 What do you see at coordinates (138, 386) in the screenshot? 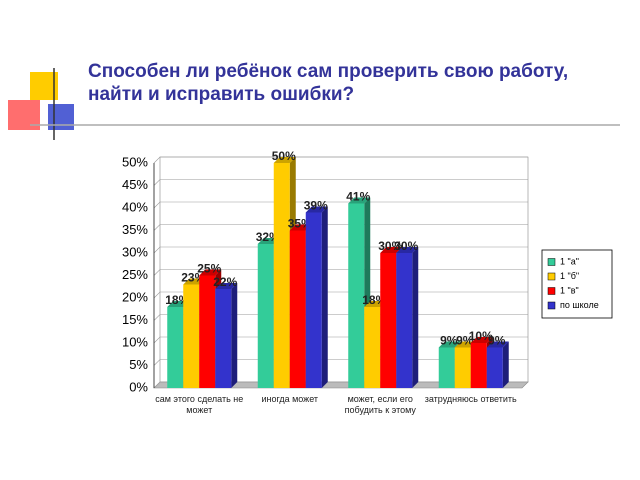
I see `y-tick-label: 0%` at bounding box center [138, 386].